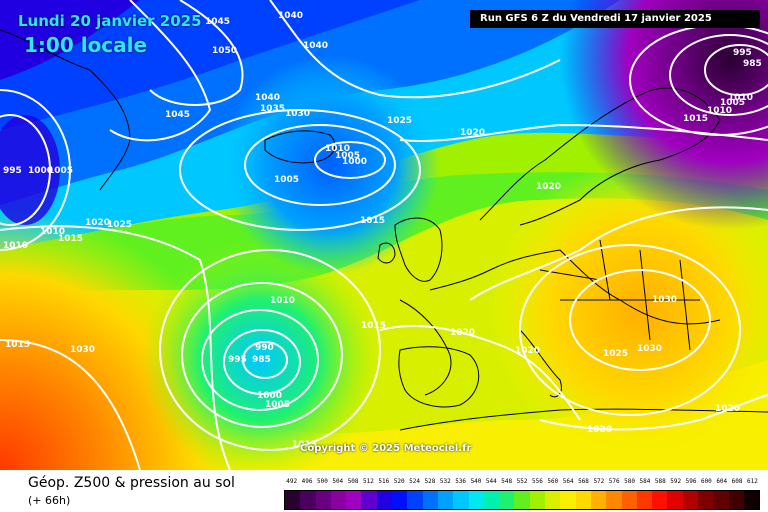 The width and height of the screenshot is (768, 512). What do you see at coordinates (224, 51) in the screenshot?
I see `isobar-label: 1050` at bounding box center [224, 51].